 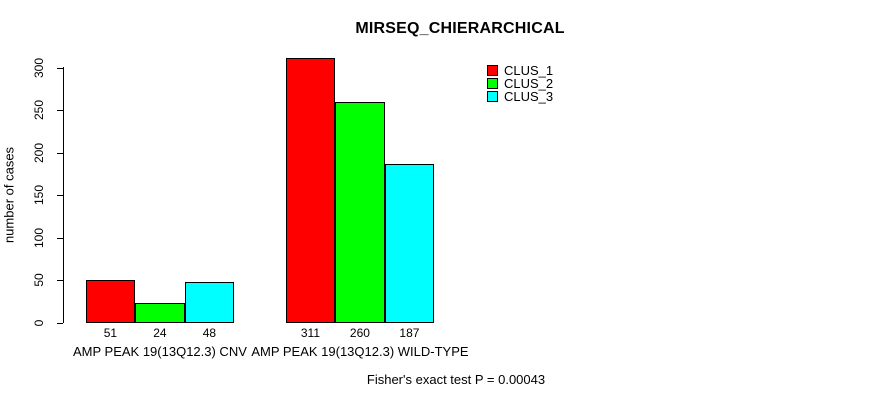 I want to click on legend-label: CLUS_2, so click(x=529, y=83).